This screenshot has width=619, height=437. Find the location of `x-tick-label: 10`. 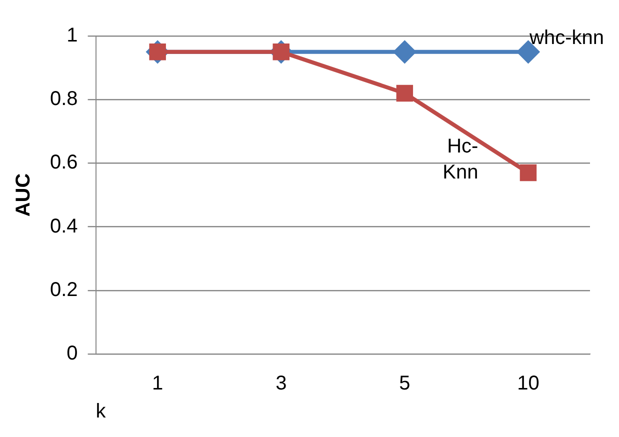

x-tick-label: 10 is located at coordinates (528, 383).